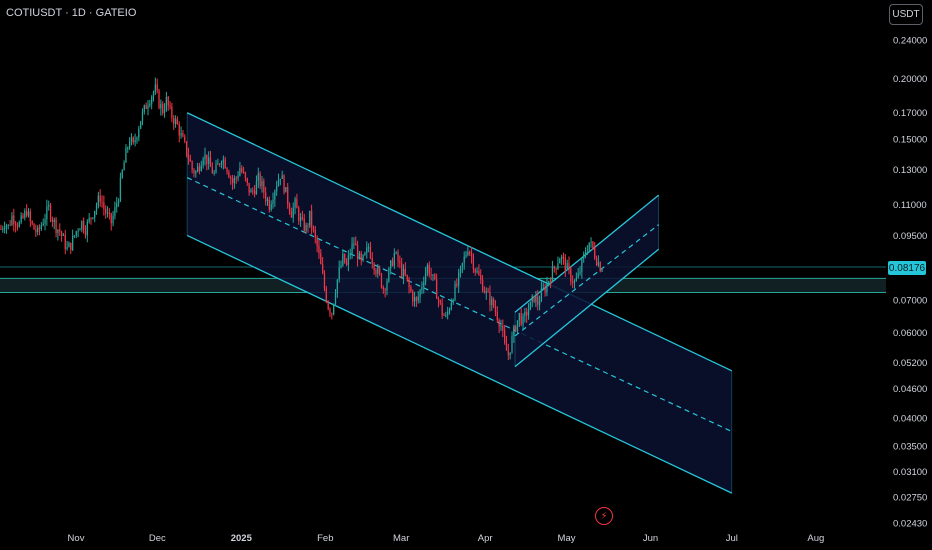 The height and width of the screenshot is (550, 932). Describe the element at coordinates (906, 14) in the screenshot. I see `currency-button: USDT` at that location.